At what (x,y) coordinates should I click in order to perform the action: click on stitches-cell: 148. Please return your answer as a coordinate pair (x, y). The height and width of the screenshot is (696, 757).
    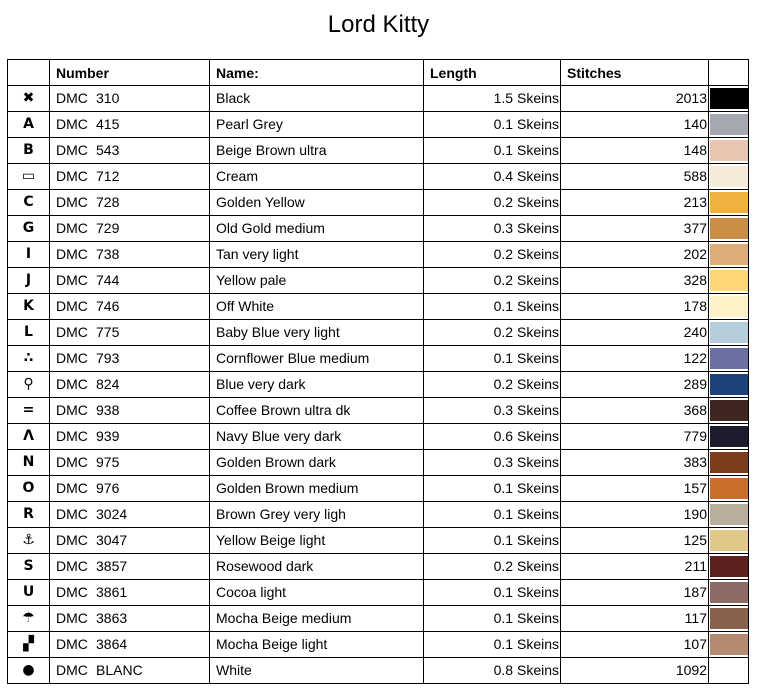
    Looking at the image, I should click on (634, 150).